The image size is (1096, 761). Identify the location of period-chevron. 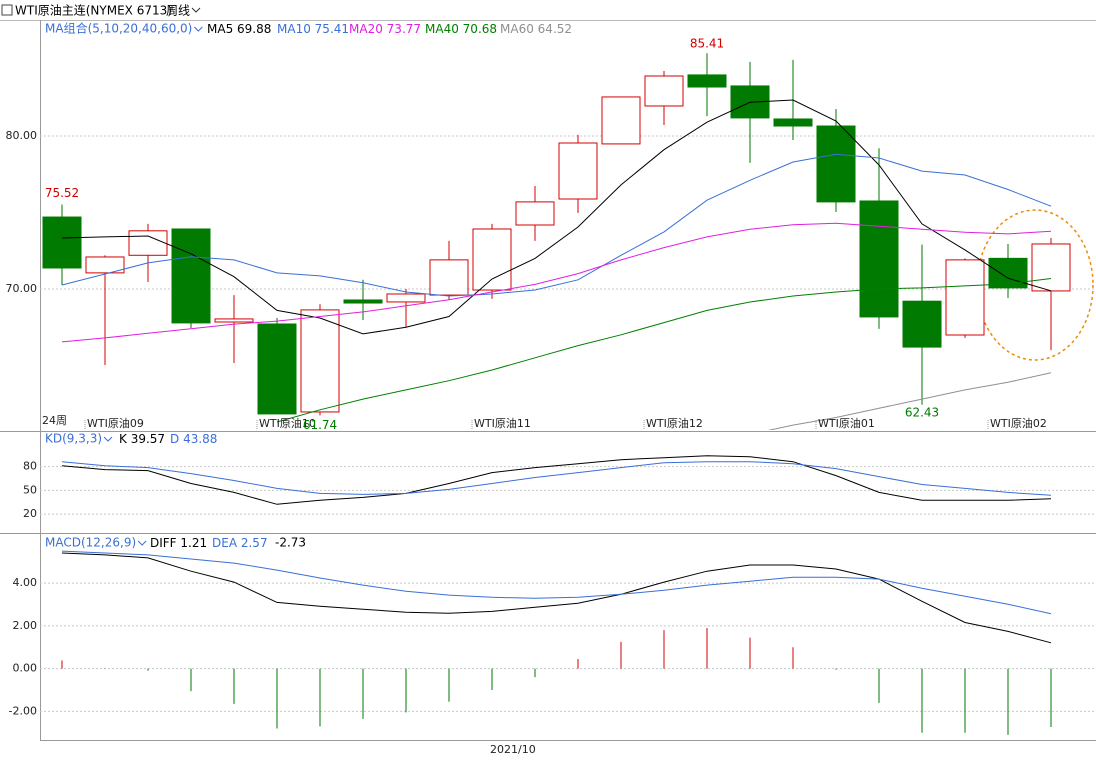
(196, 10).